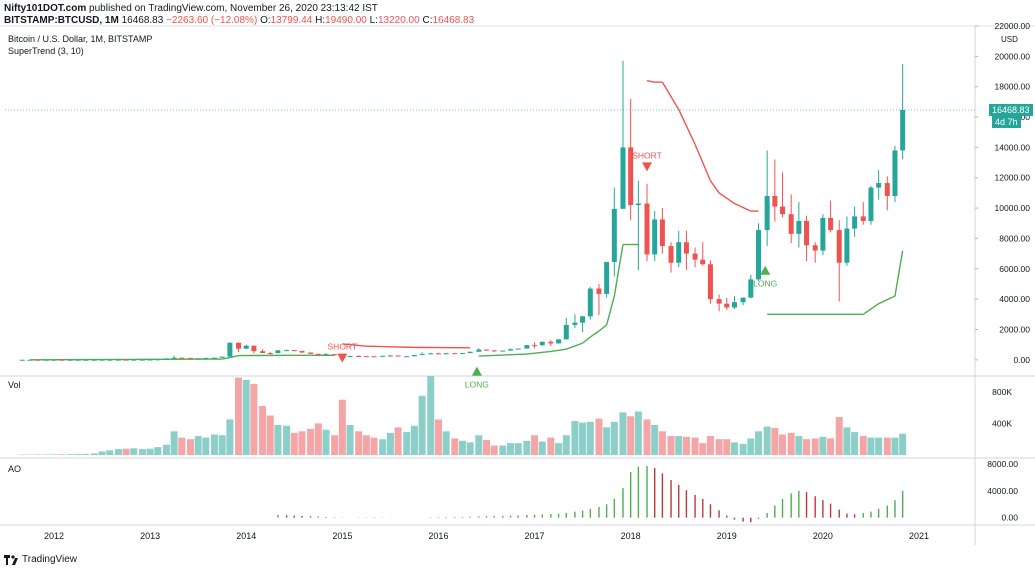 The height and width of the screenshot is (568, 1035). What do you see at coordinates (1011, 110) in the screenshot?
I see `last-price-tag: 16468.83` at bounding box center [1011, 110].